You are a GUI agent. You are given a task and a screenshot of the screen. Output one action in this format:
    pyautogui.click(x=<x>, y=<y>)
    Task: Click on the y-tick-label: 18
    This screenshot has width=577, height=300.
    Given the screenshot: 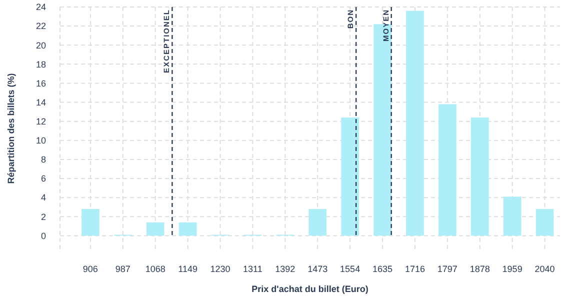 What is the action you would take?
    pyautogui.click(x=41, y=64)
    